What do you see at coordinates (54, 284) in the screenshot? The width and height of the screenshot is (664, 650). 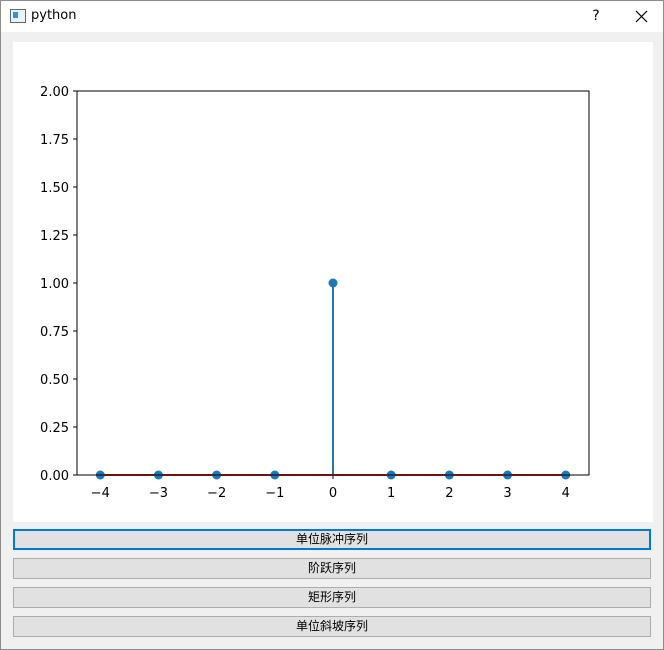 I see `y-tick-label: 1.00` at bounding box center [54, 284].